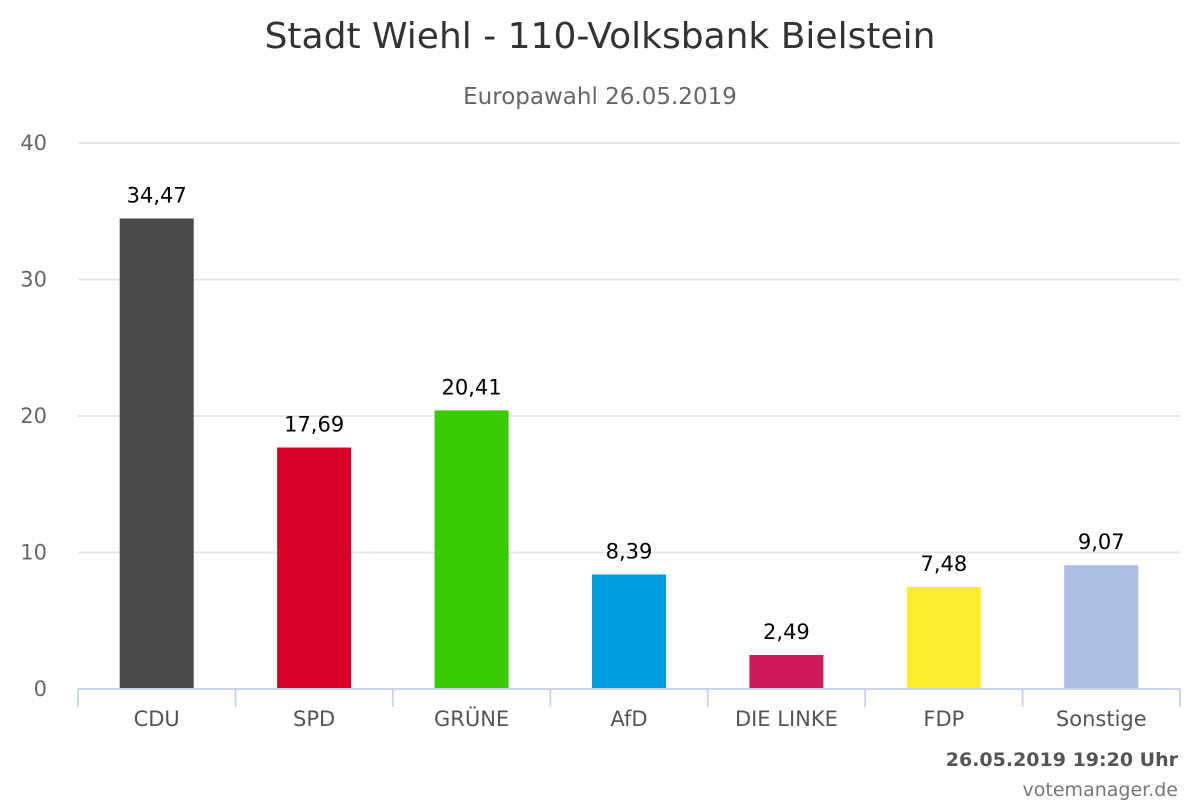 The image size is (1200, 800). Describe the element at coordinates (943, 564) in the screenshot. I see `data-label: 7,48` at that location.